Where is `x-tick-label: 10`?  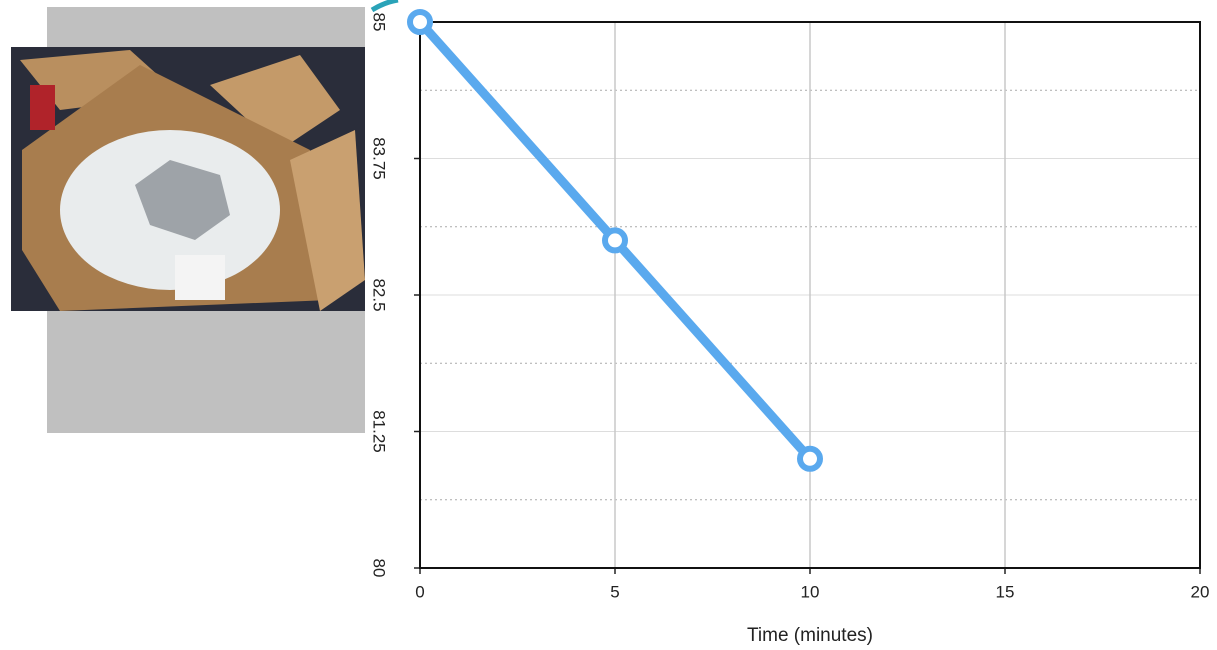 x-tick-label: 10 is located at coordinates (810, 591).